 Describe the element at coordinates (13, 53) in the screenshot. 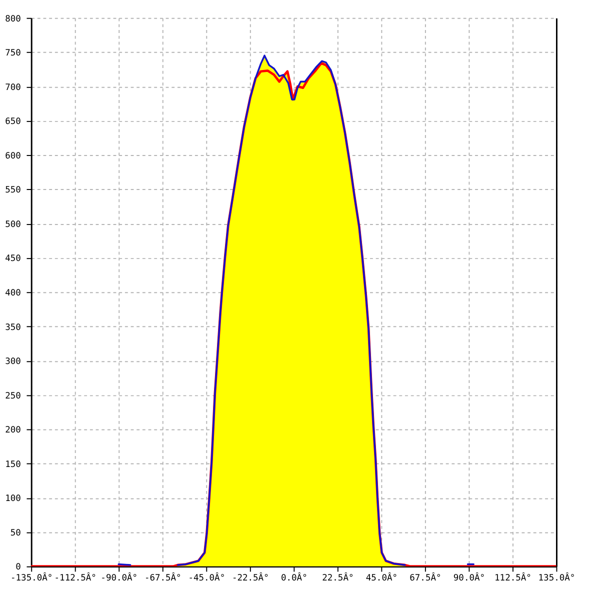

I see `y-tick-label: 750` at that location.